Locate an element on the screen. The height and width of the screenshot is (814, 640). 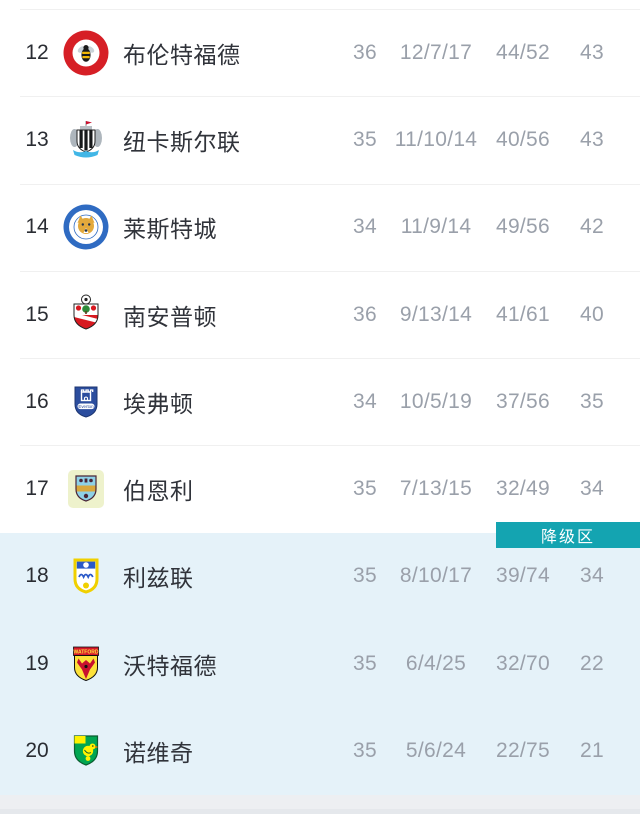
footer-strip is located at coordinates (320, 804).